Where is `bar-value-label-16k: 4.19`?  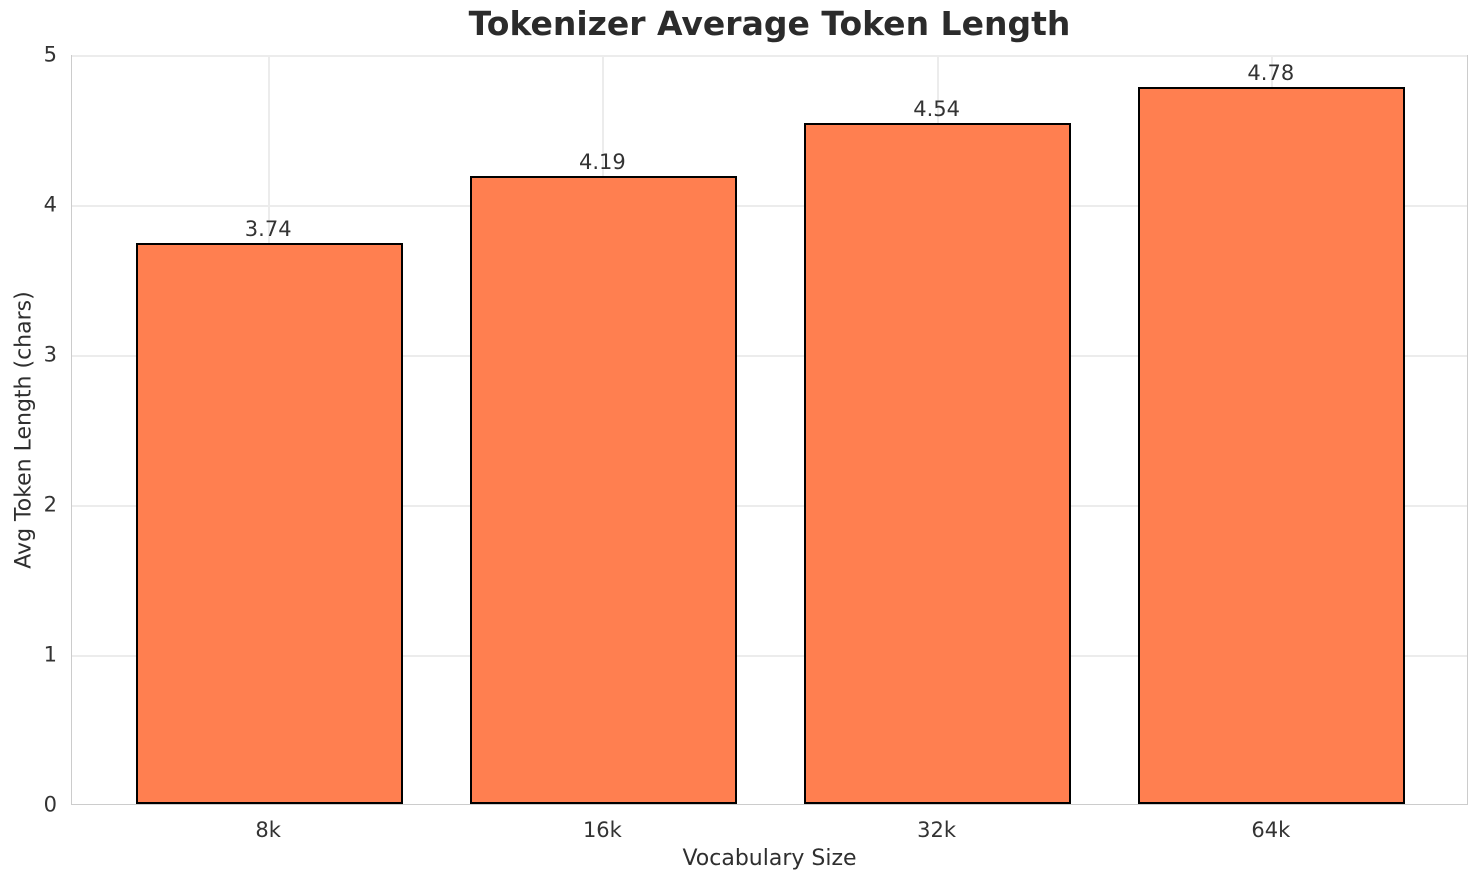 bar-value-label-16k: 4.19 is located at coordinates (602, 161).